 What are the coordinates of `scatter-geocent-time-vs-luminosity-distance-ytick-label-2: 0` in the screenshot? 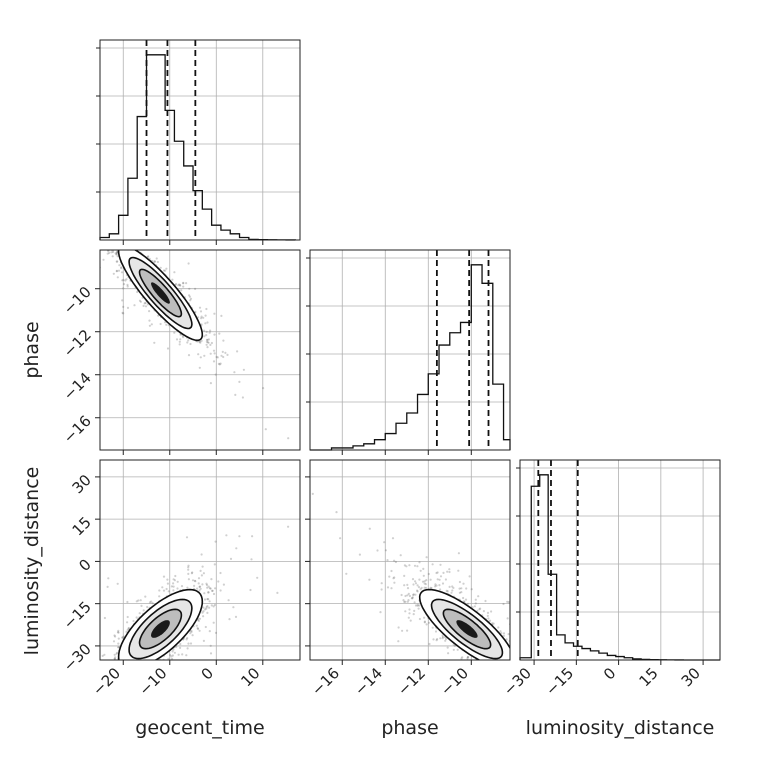 It's located at (84, 565).